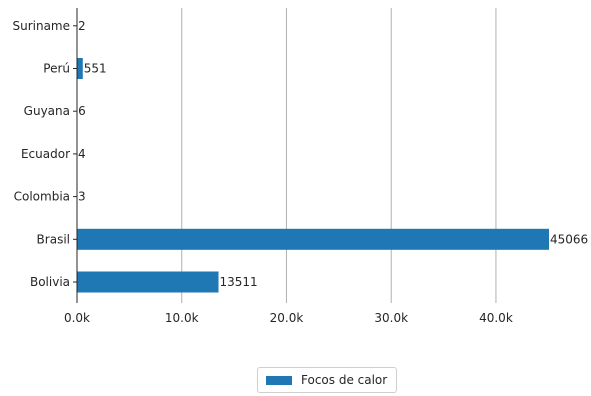  Describe the element at coordinates (41, 26) in the screenshot. I see `y-tick-label: Suriname` at that location.